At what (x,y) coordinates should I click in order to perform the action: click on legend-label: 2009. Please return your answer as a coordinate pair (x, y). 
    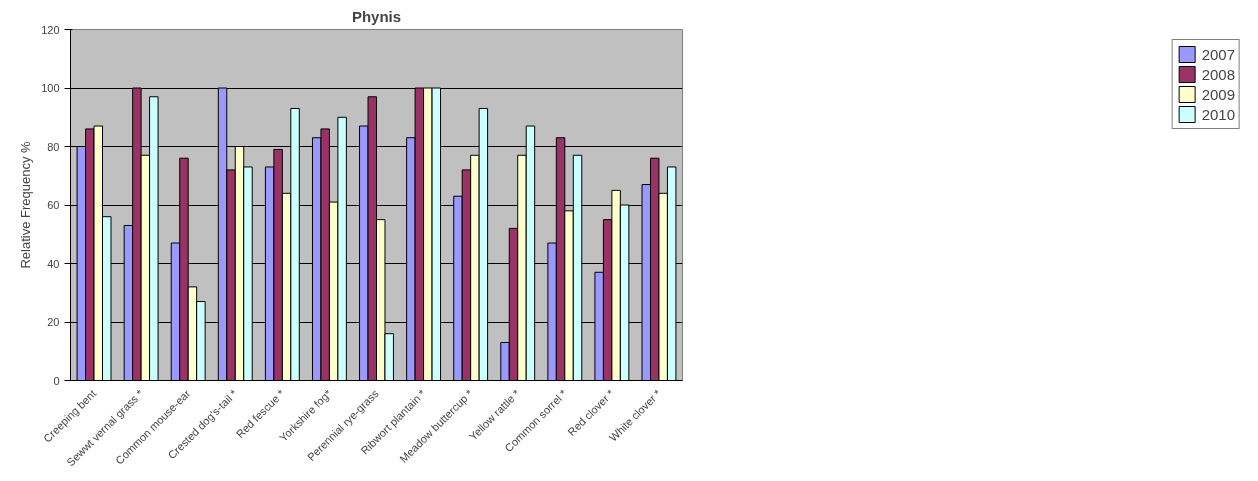
    Looking at the image, I should click on (1218, 94).